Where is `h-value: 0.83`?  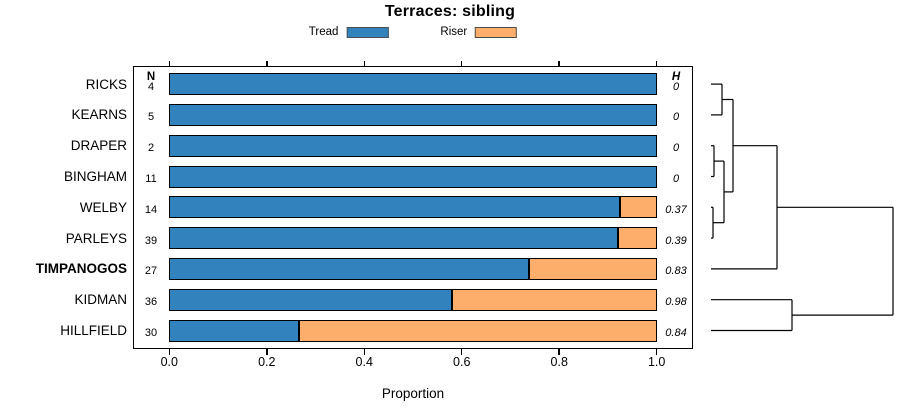
h-value: 0.83 is located at coordinates (676, 271).